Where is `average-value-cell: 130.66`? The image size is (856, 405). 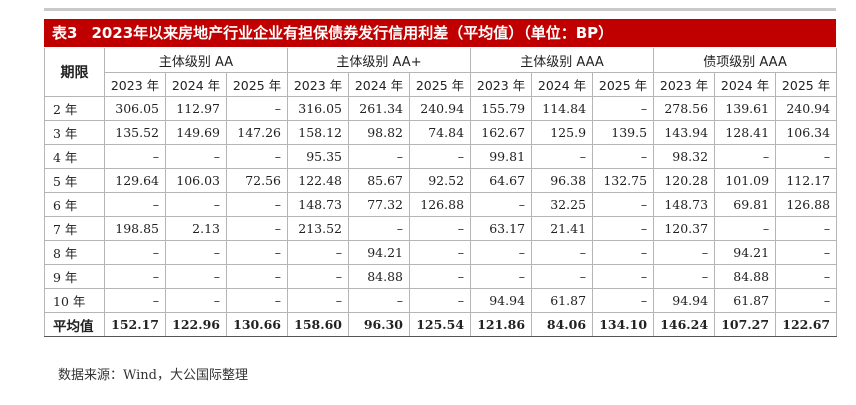 average-value-cell: 130.66 is located at coordinates (257, 324).